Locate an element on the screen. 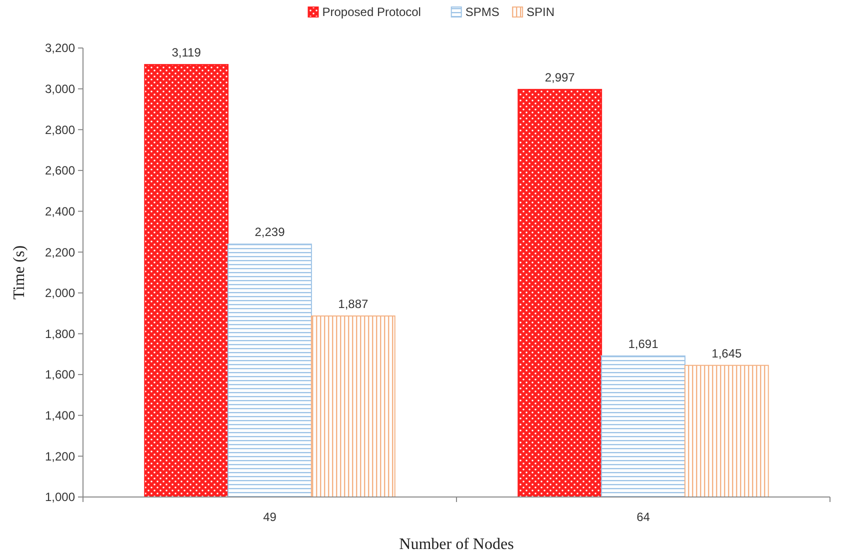 The width and height of the screenshot is (842, 557). y-tick-label: 2,000 is located at coordinates (60, 293).